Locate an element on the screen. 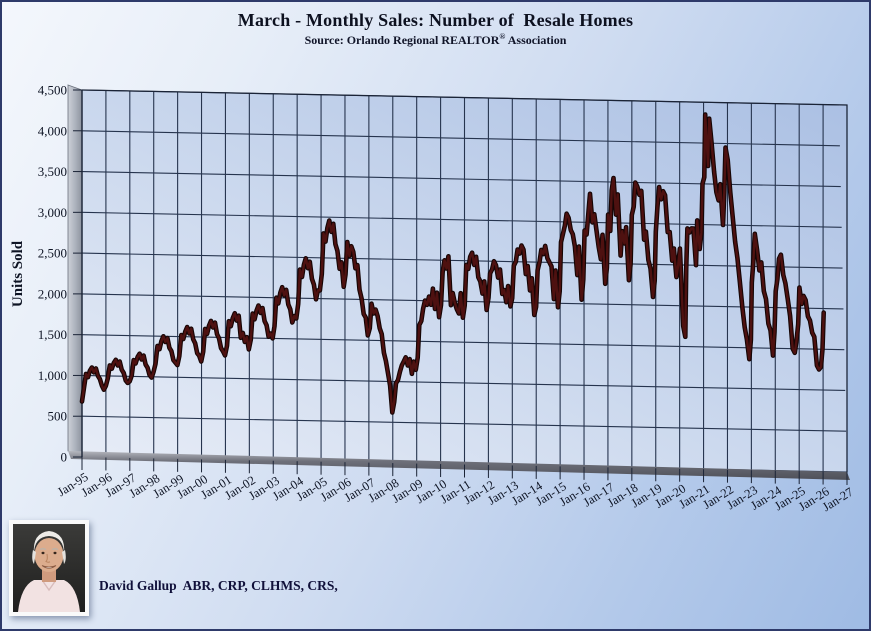  y-axis-tick-label: 1,000 is located at coordinates (52, 375).